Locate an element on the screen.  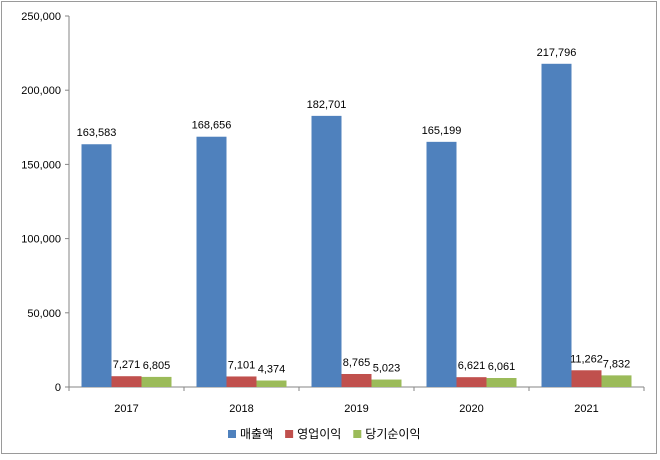
data-label: 6,805 is located at coordinates (157, 366).